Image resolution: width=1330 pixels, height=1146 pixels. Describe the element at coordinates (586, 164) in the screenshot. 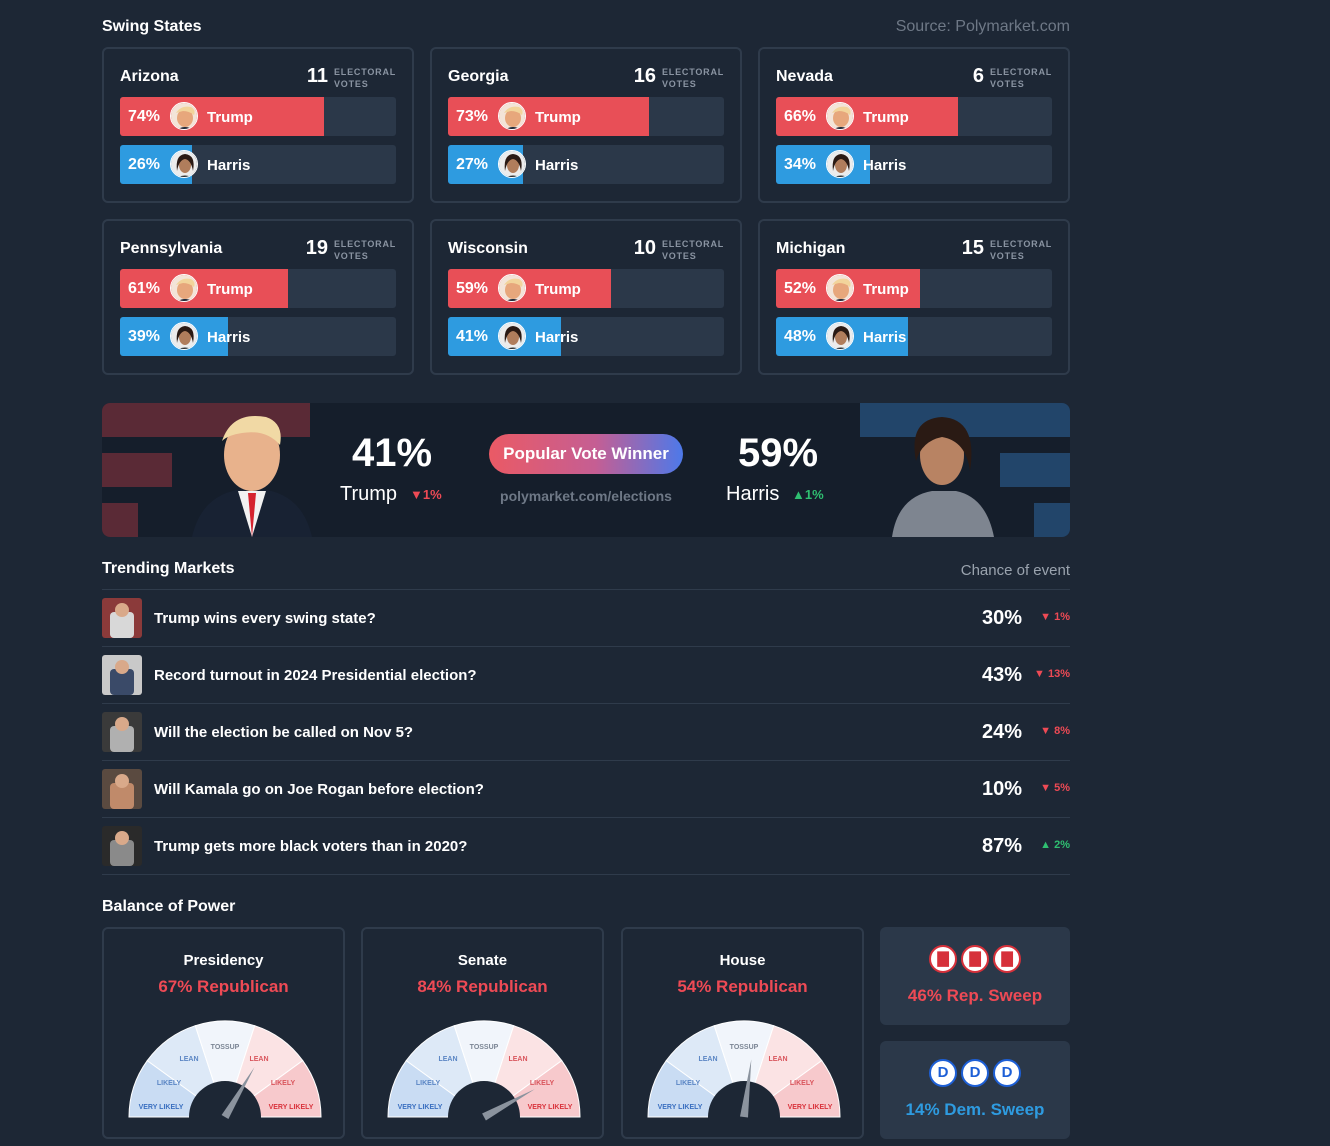

I see `harris-bar: 27% Harris` at that location.